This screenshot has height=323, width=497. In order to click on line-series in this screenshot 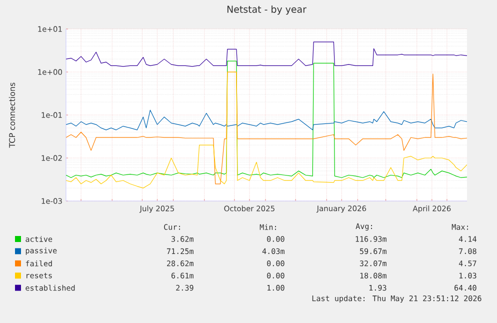, I will do `click(267, 120)`.